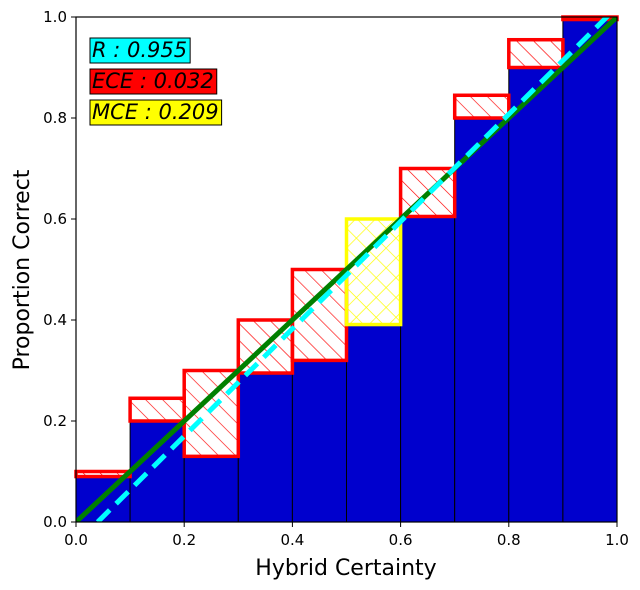  I want to click on x-tick-label-3: 0.6, so click(401, 540).